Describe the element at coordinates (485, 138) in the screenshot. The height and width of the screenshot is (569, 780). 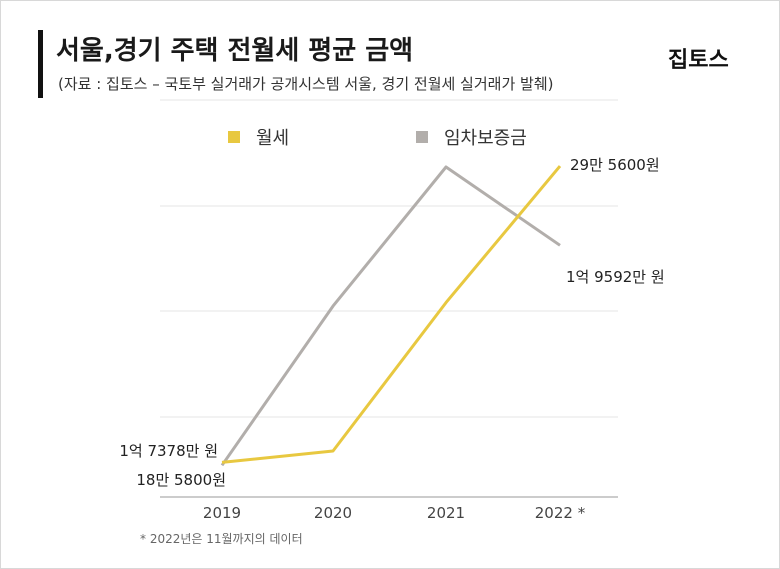
I see `legend-label-deposit: 임차보증금` at that location.